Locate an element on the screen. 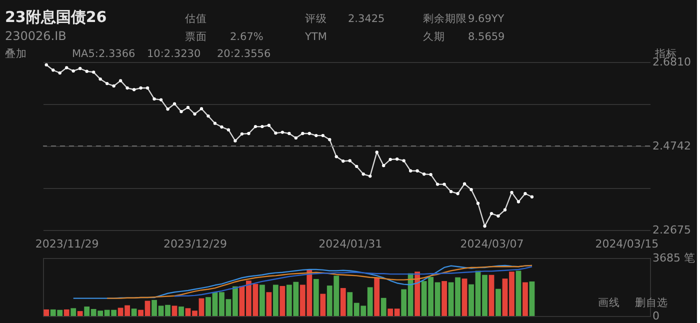 This screenshot has height=323, width=700. y-tick-label: 0 is located at coordinates (656, 316).